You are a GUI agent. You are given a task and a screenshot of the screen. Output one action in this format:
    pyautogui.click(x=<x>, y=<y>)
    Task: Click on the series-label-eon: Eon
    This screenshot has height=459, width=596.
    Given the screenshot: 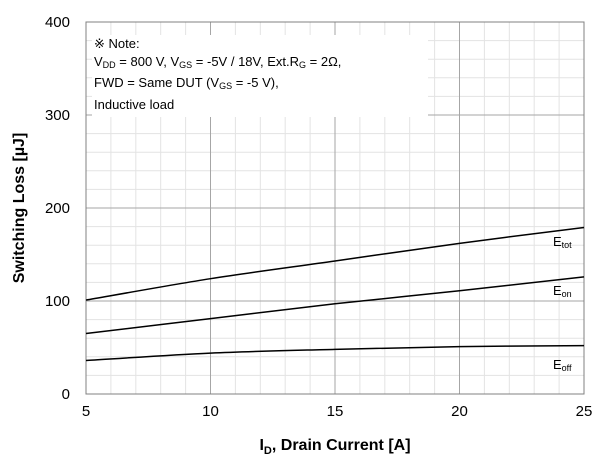 What is the action you would take?
    pyautogui.click(x=562, y=291)
    